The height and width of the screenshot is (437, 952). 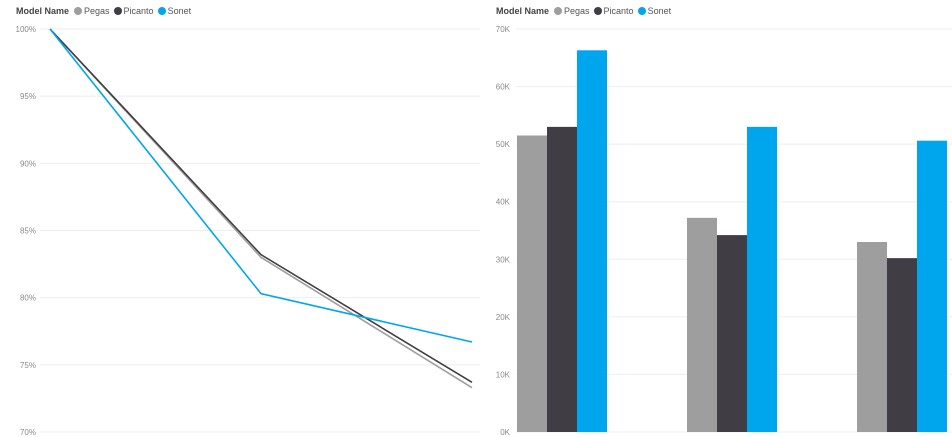 What do you see at coordinates (28, 231) in the screenshot?
I see `y-tick-label: 85%` at bounding box center [28, 231].